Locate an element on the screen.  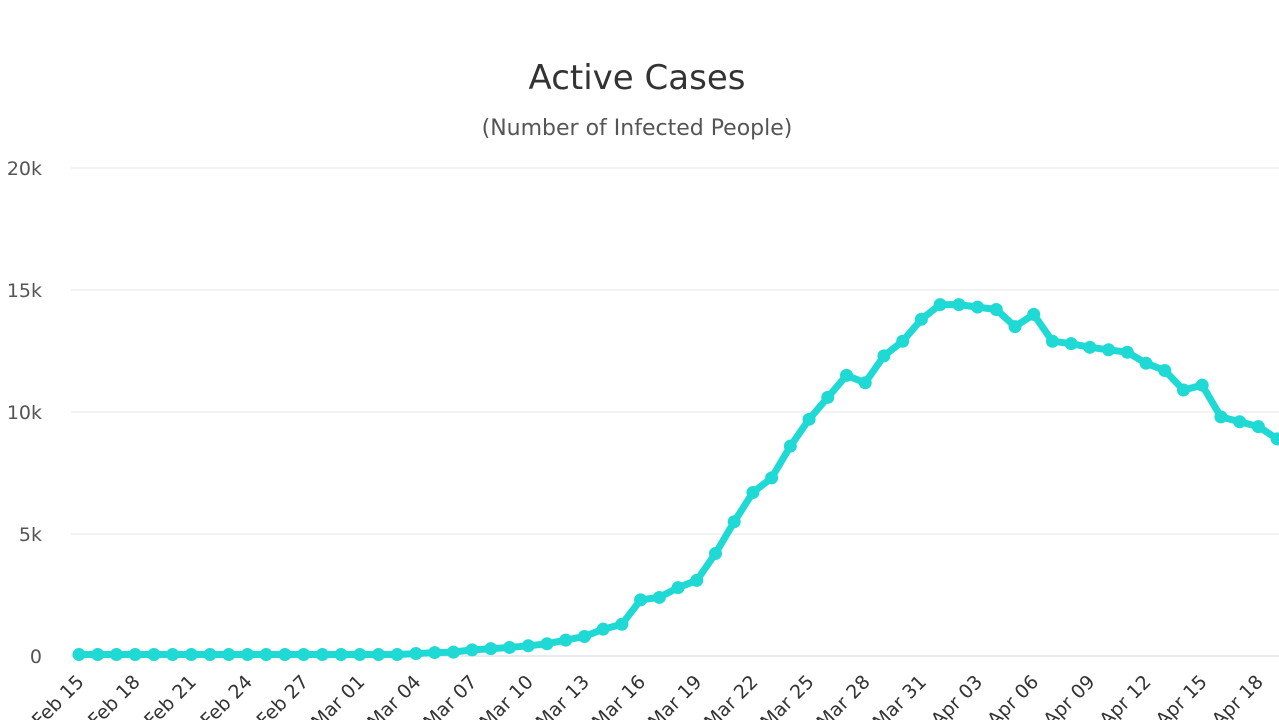
x-tick-label: Apr 18 is located at coordinates (1238, 695).